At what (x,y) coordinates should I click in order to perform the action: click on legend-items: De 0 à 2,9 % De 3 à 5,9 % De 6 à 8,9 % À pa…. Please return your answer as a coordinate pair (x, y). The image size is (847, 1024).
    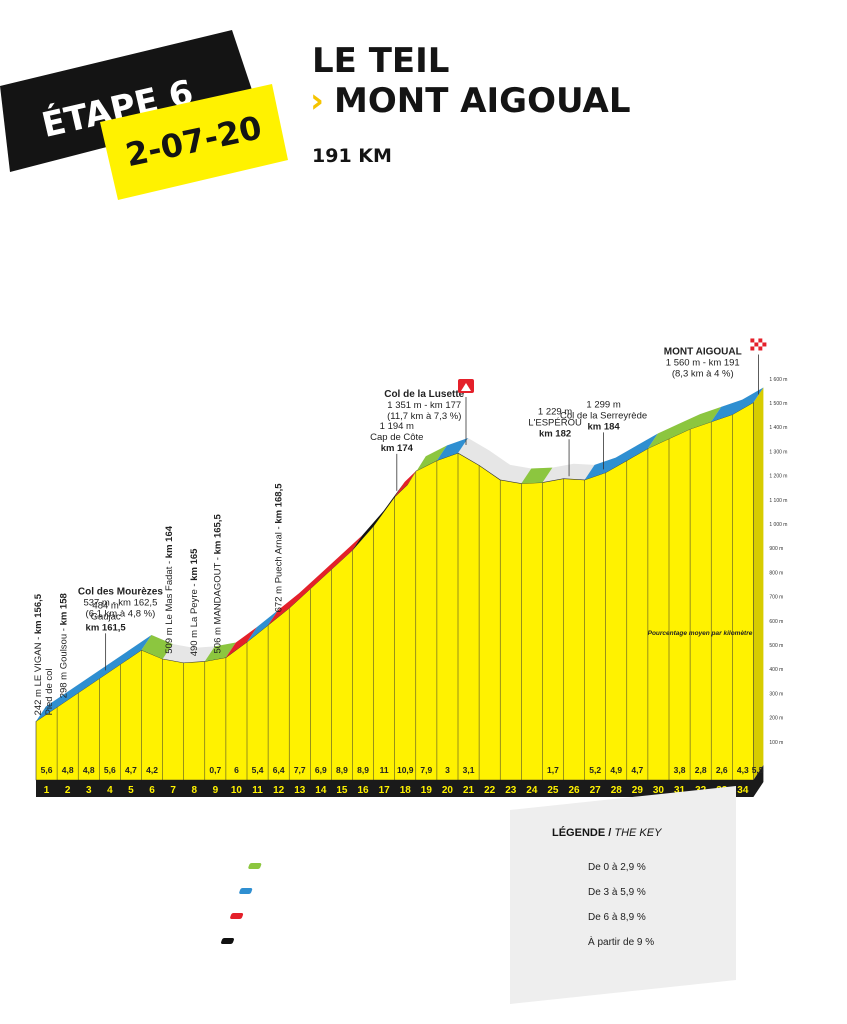
    Looking at the image, I should click on (437, 905).